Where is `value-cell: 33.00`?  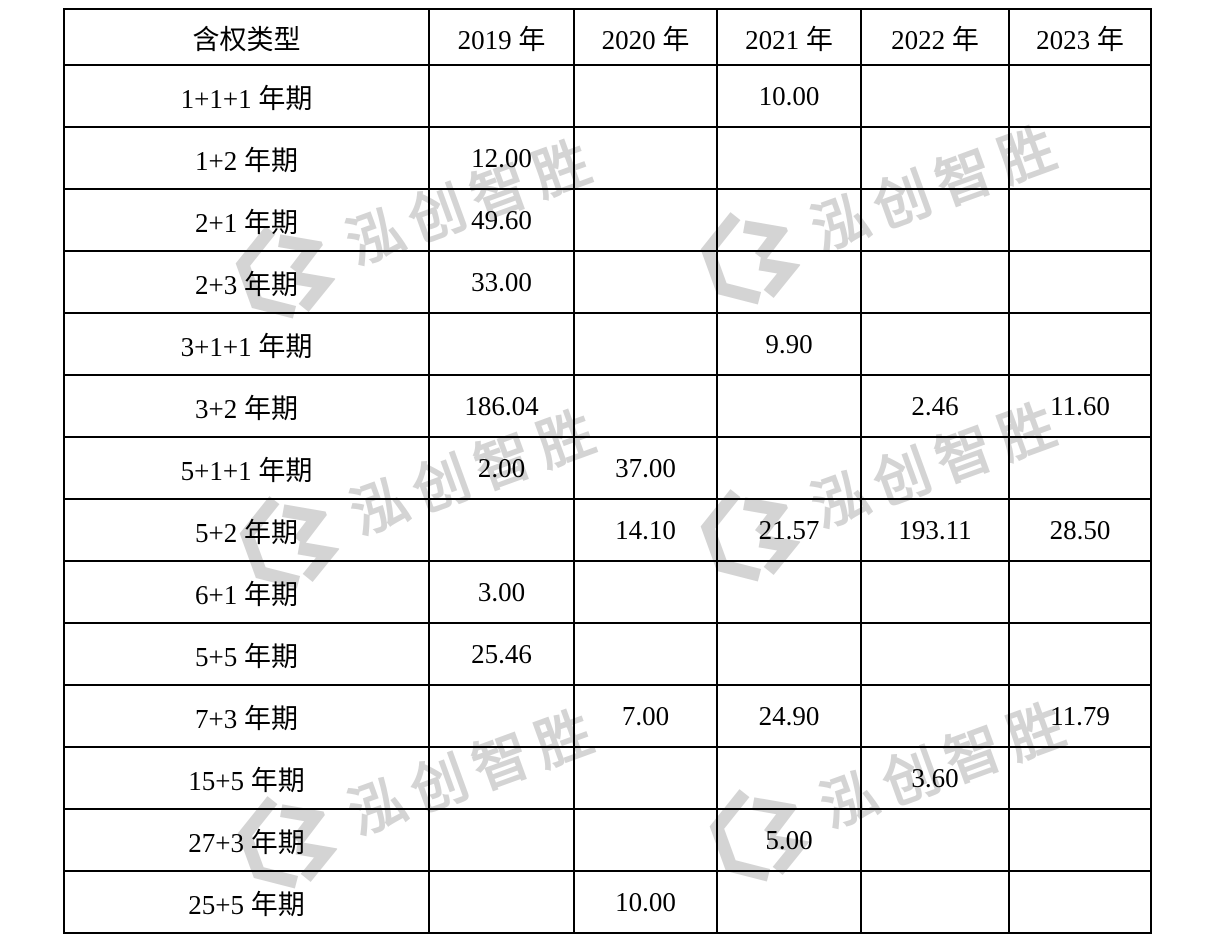
value-cell: 33.00 is located at coordinates (501, 282).